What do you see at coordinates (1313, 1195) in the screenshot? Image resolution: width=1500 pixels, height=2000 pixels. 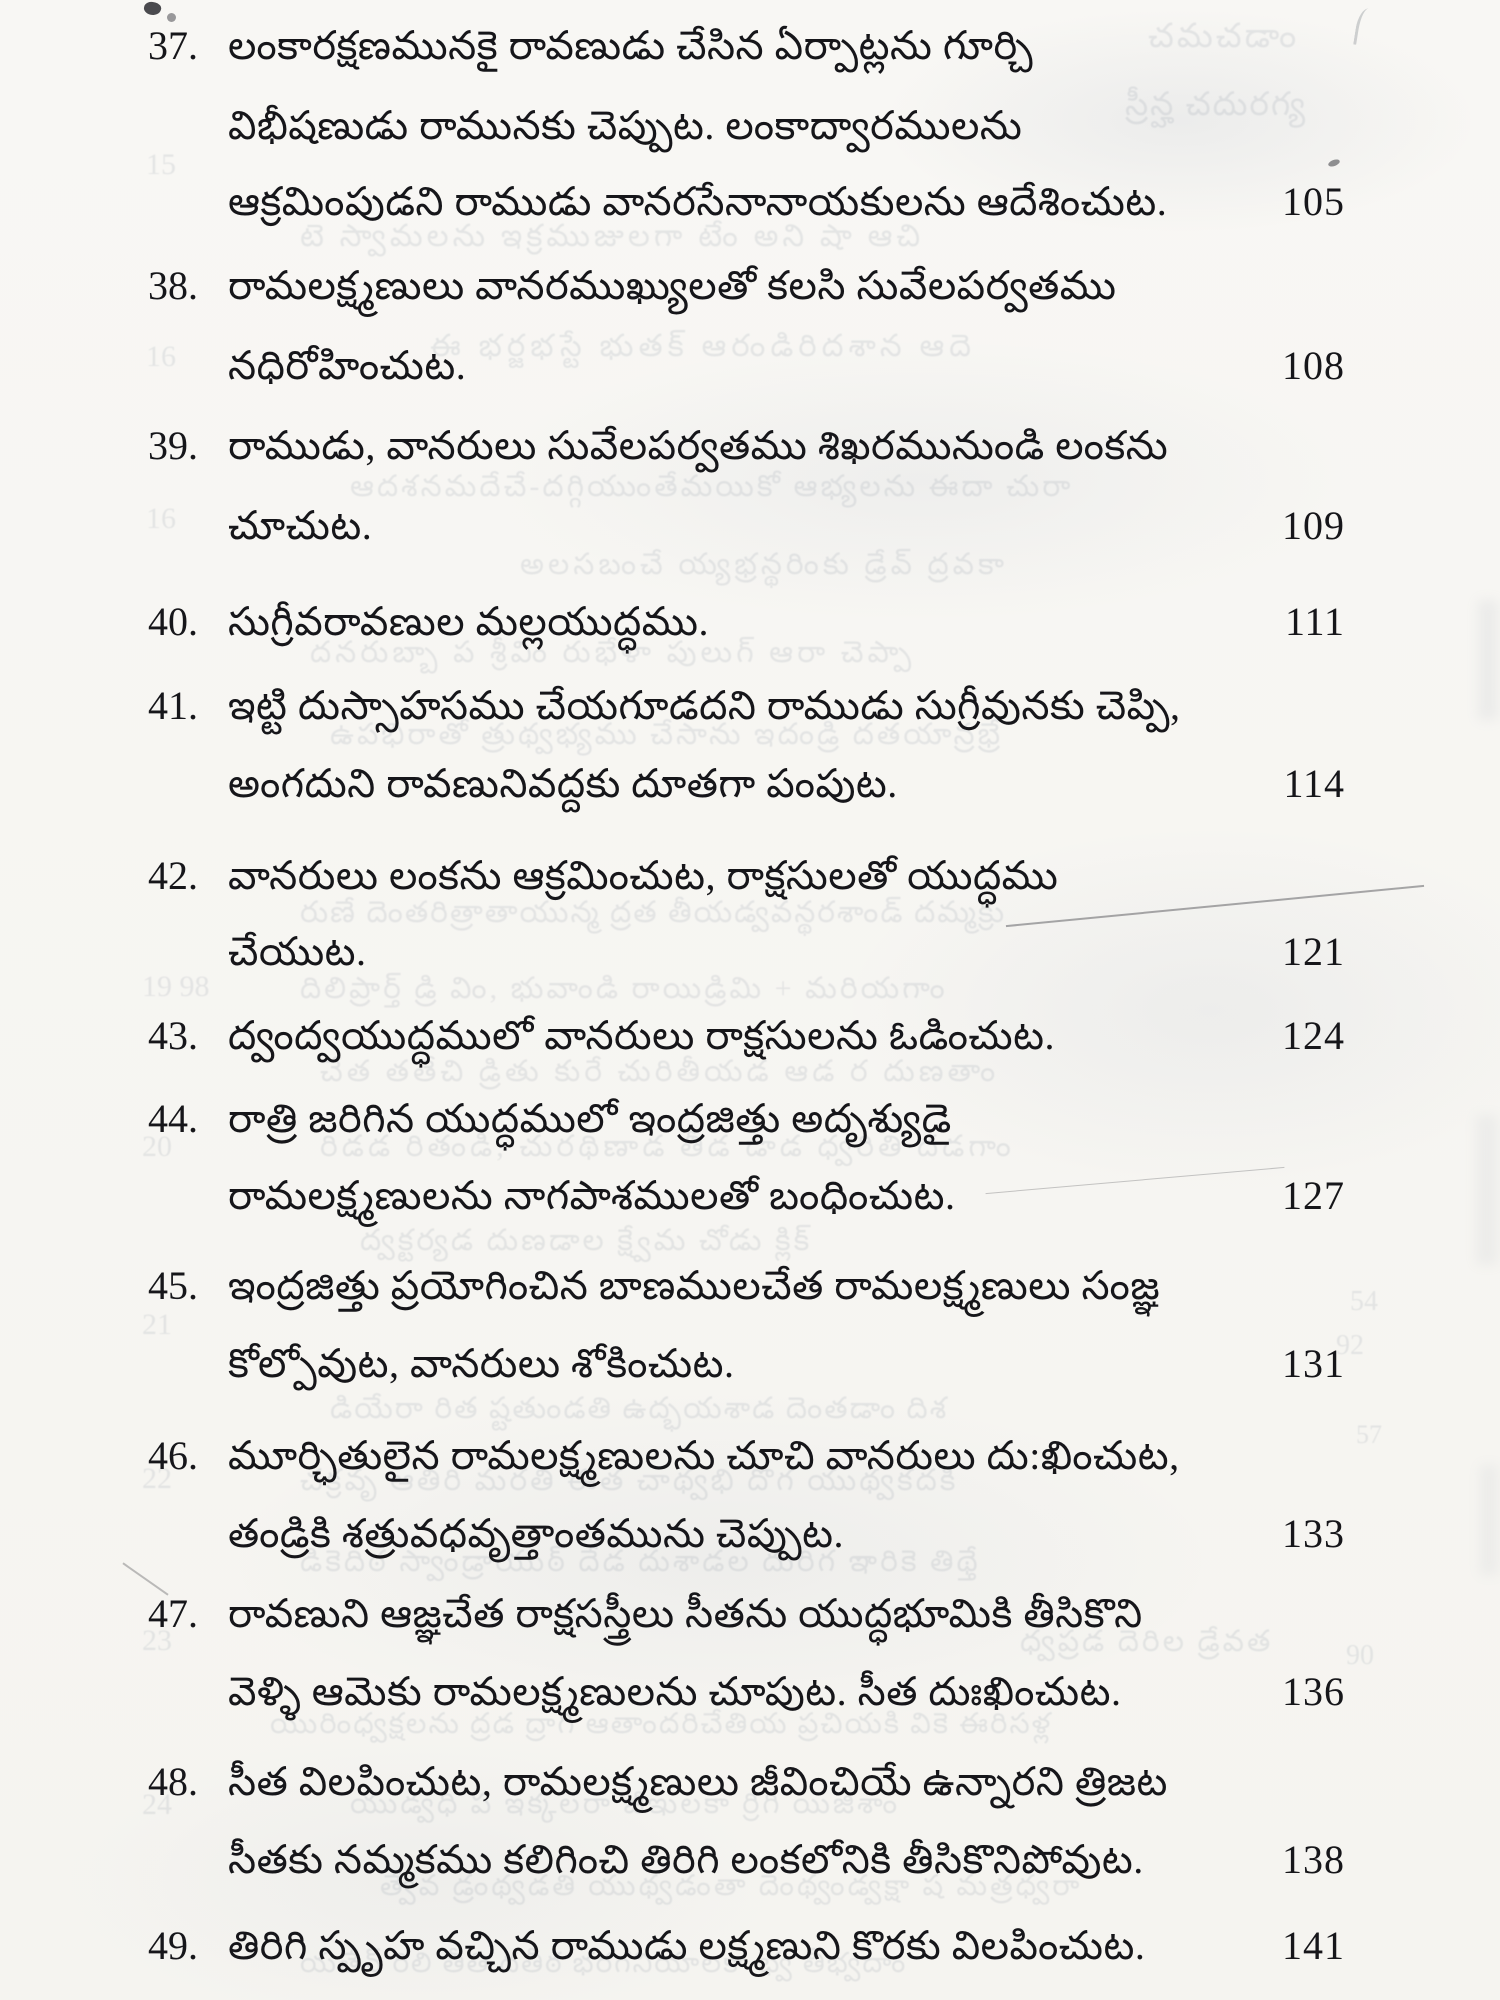 I see `page-number: 127` at bounding box center [1313, 1195].